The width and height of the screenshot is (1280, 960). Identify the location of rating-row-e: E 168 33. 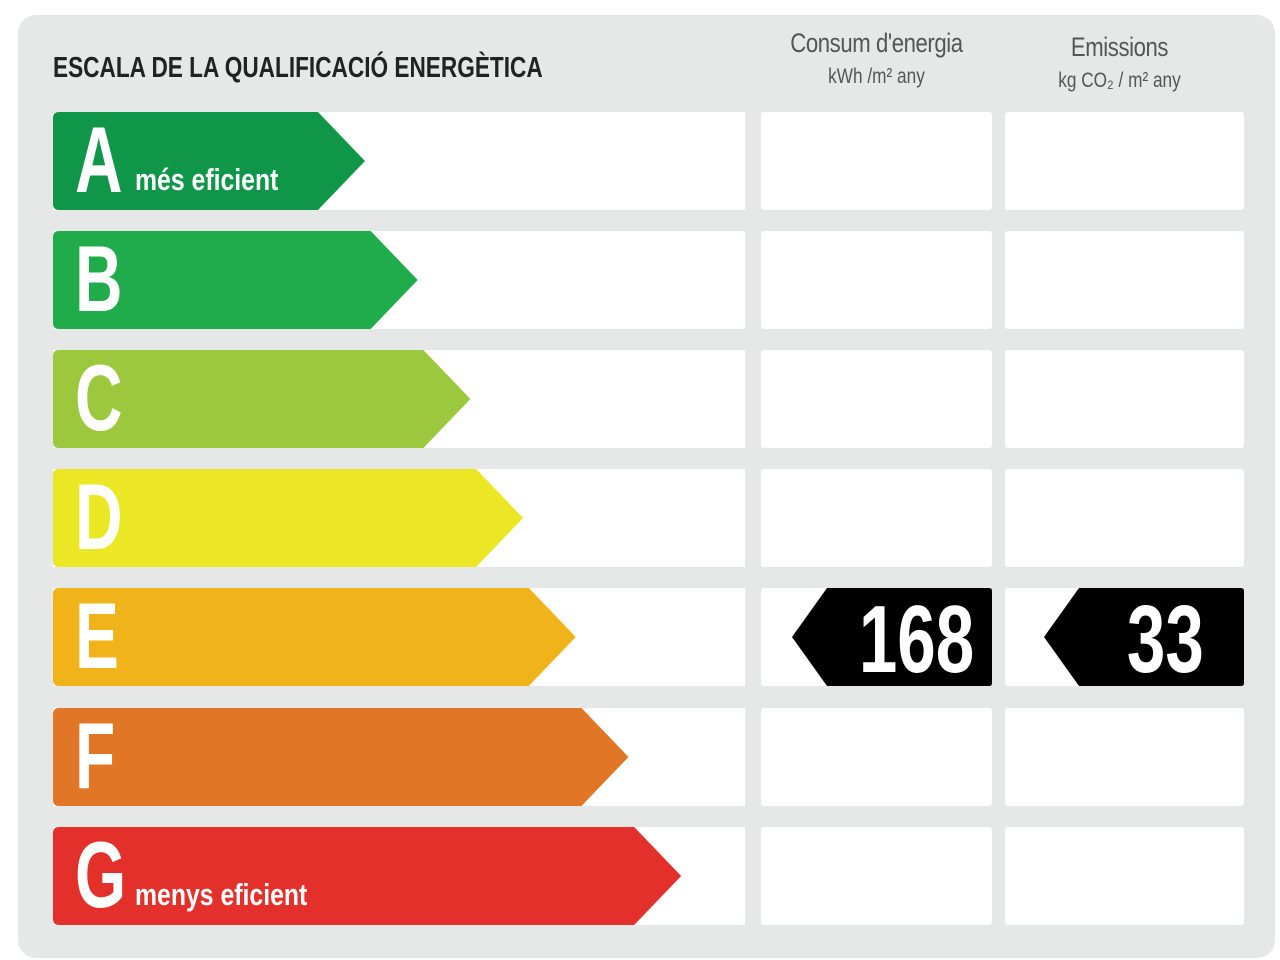
(640, 638).